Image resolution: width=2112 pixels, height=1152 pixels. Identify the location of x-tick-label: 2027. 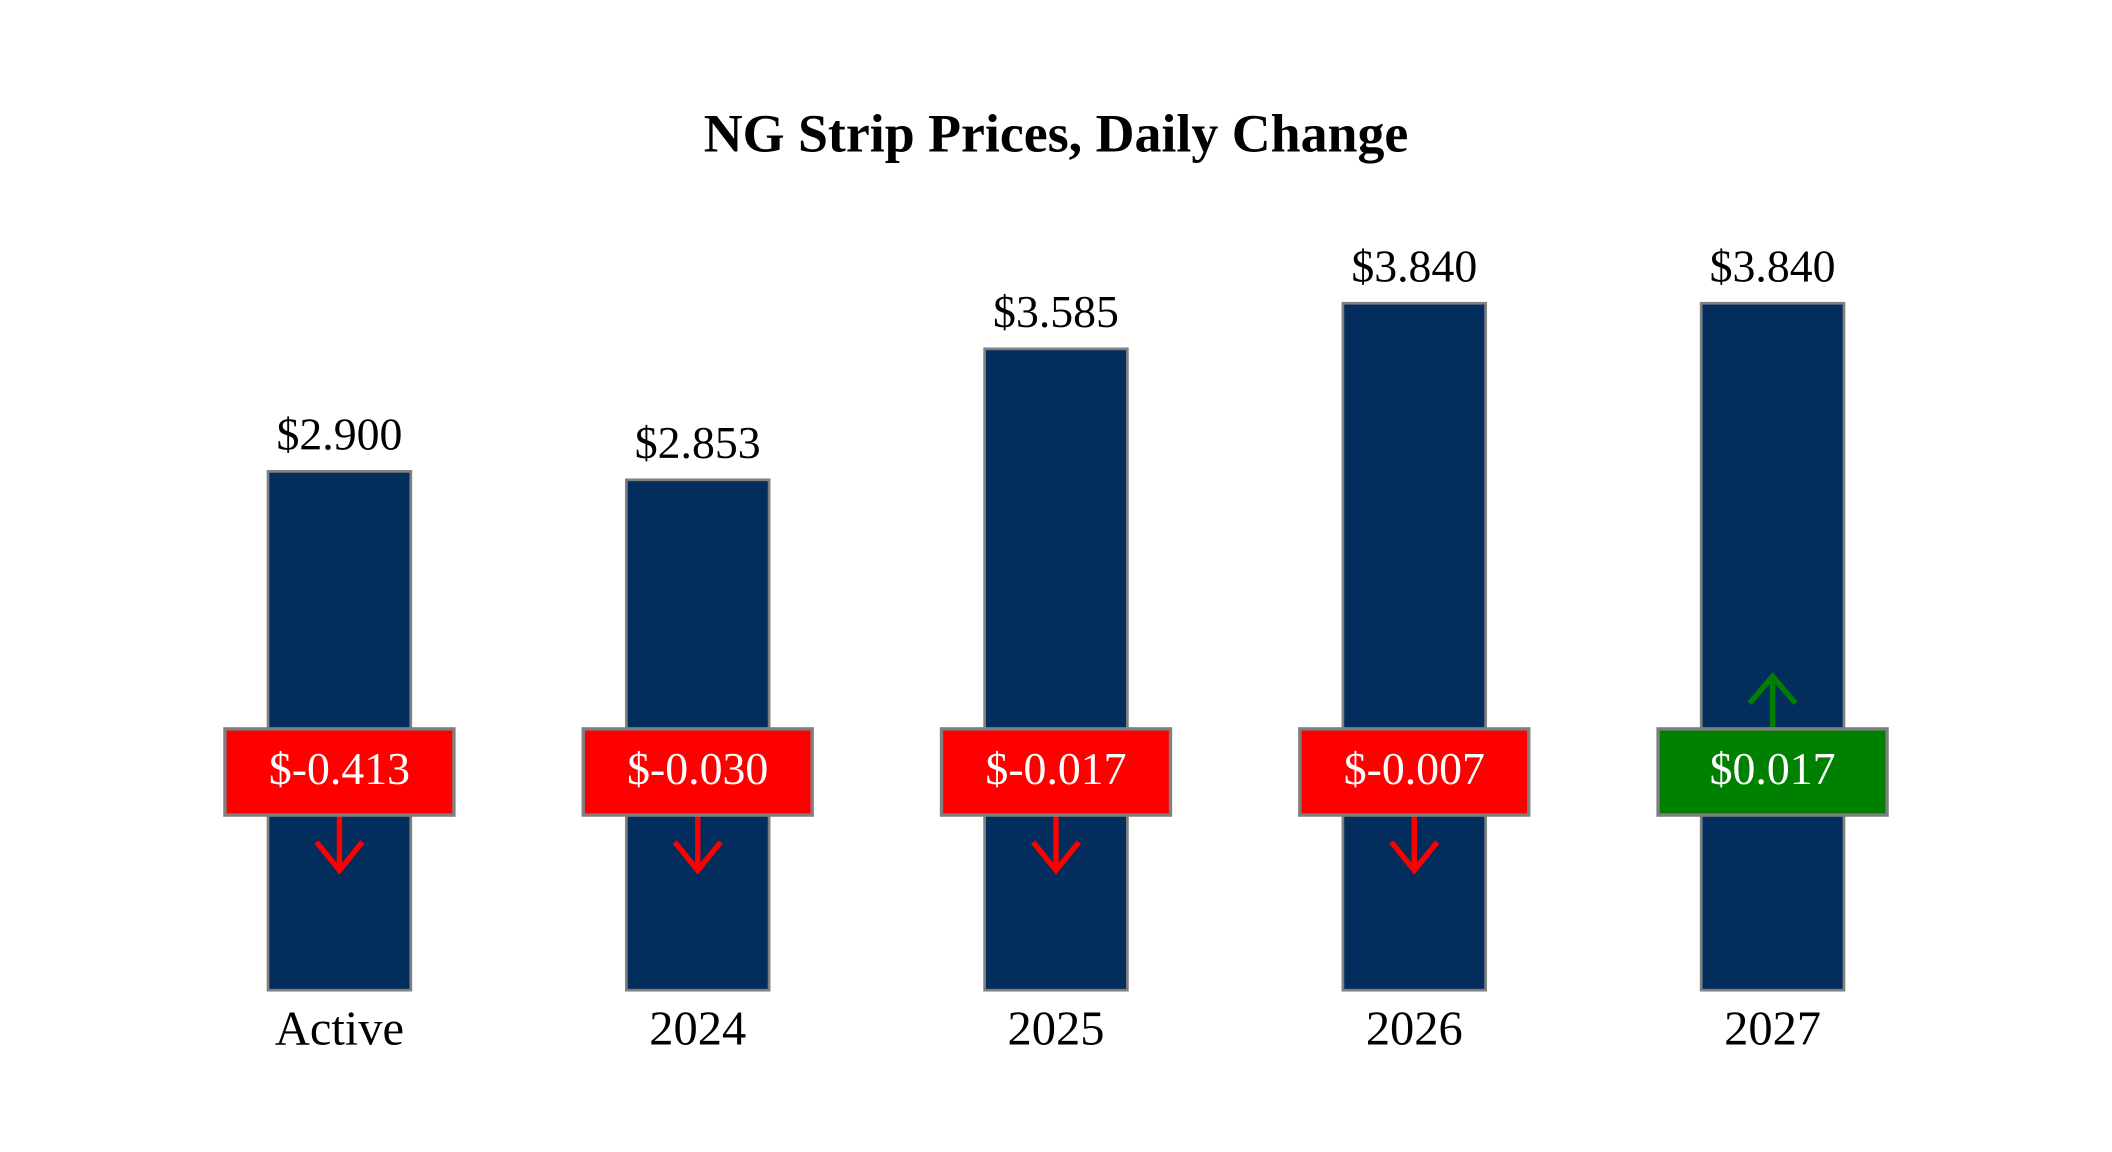
(1772, 1028).